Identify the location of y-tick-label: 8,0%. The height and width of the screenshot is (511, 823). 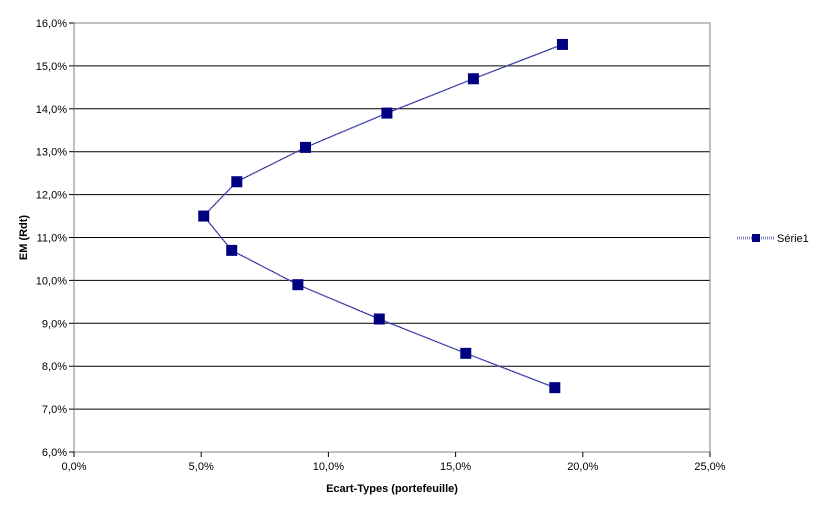
(54, 367).